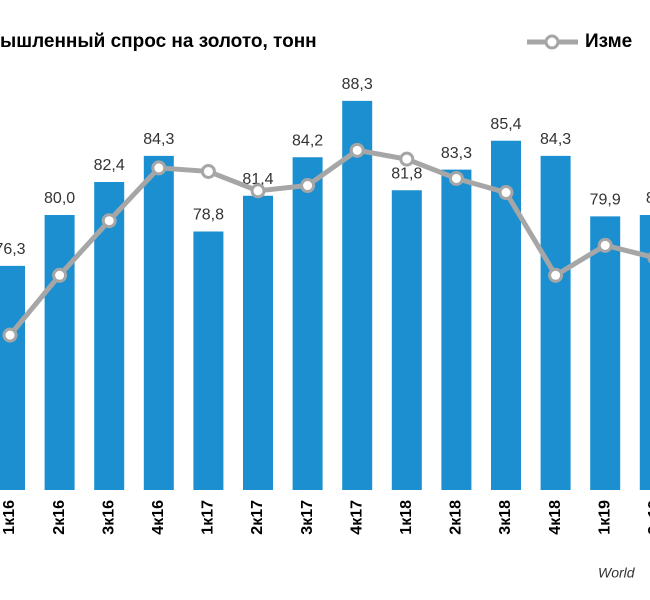 This screenshot has height=600, width=650. Describe the element at coordinates (108, 517) in the screenshot. I see `x-tick-label: 3к16` at that location.